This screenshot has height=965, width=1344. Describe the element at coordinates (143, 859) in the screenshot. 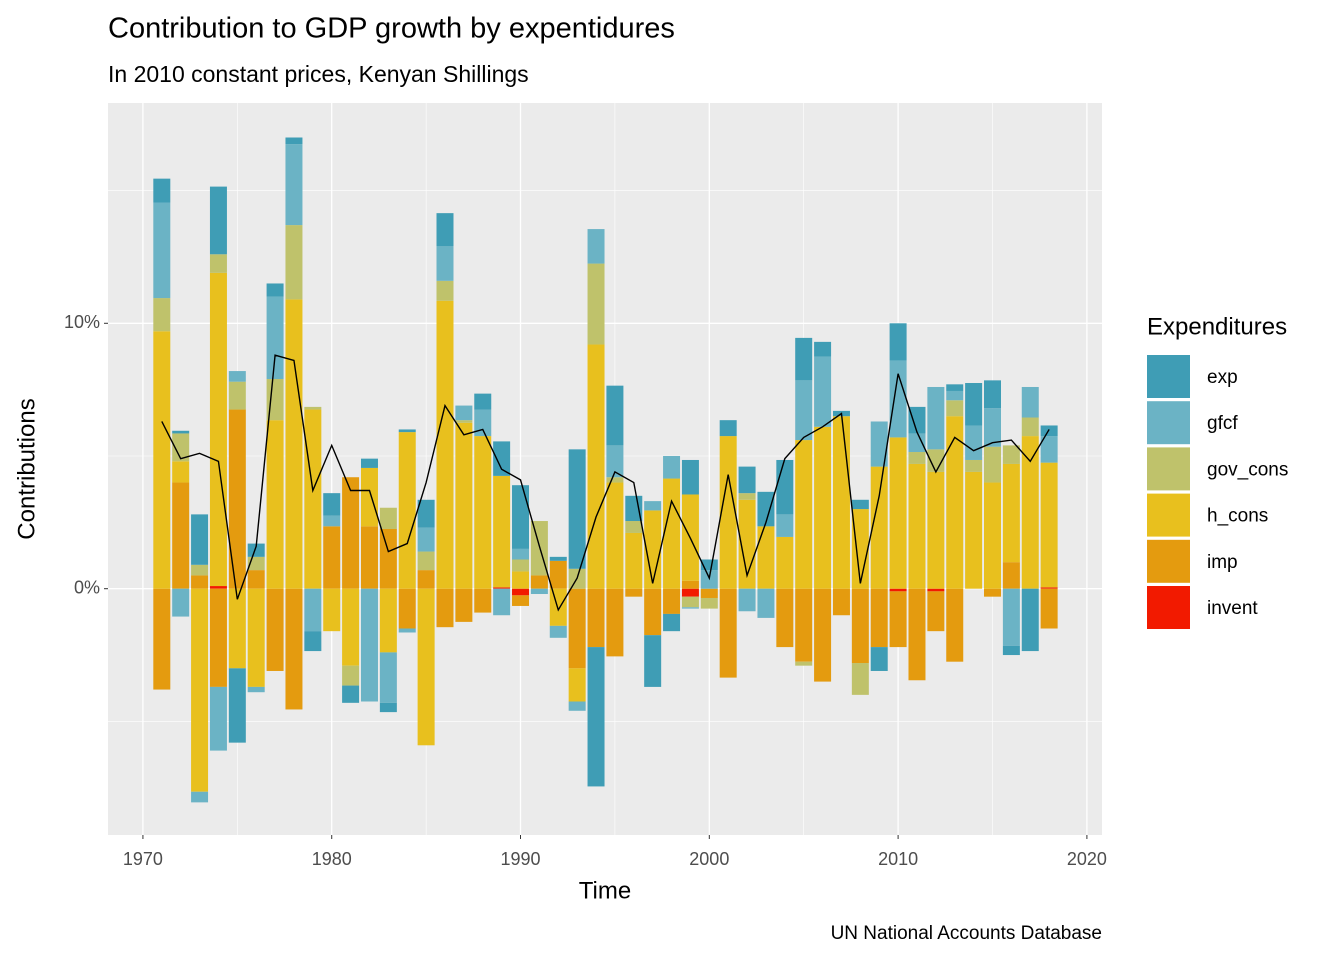

I see `x-tick-label: 1970` at that location.